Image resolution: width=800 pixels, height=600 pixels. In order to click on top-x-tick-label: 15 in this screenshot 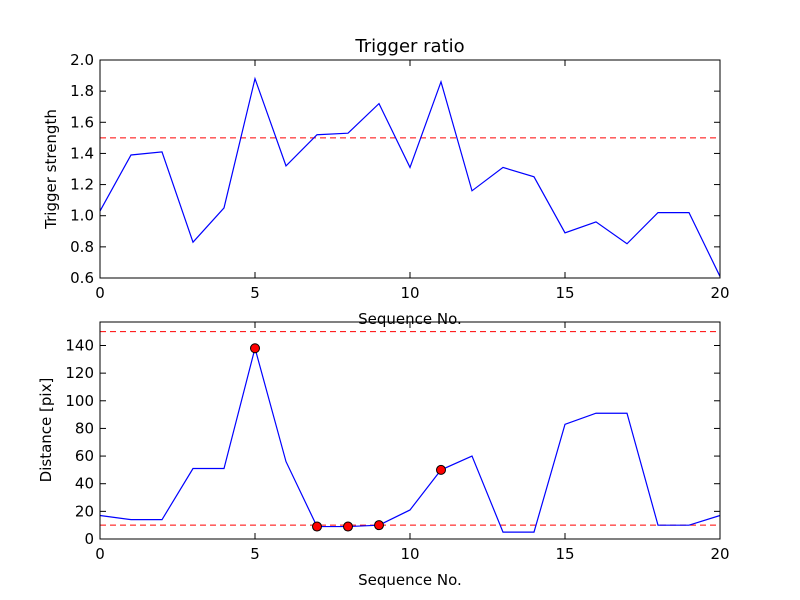, I will do `click(564, 293)`.